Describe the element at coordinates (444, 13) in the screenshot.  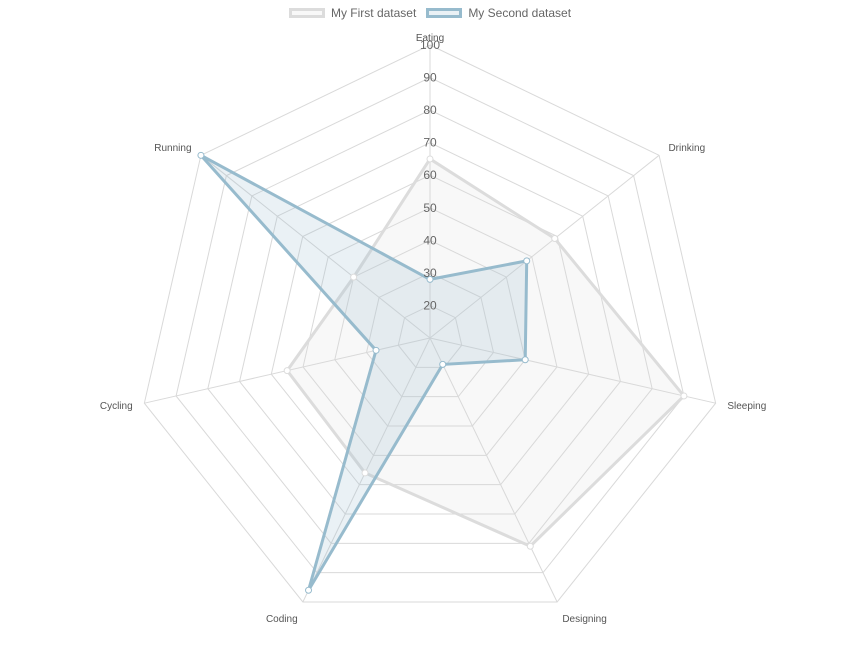
I see `legend-swatch-second-dataset` at that location.